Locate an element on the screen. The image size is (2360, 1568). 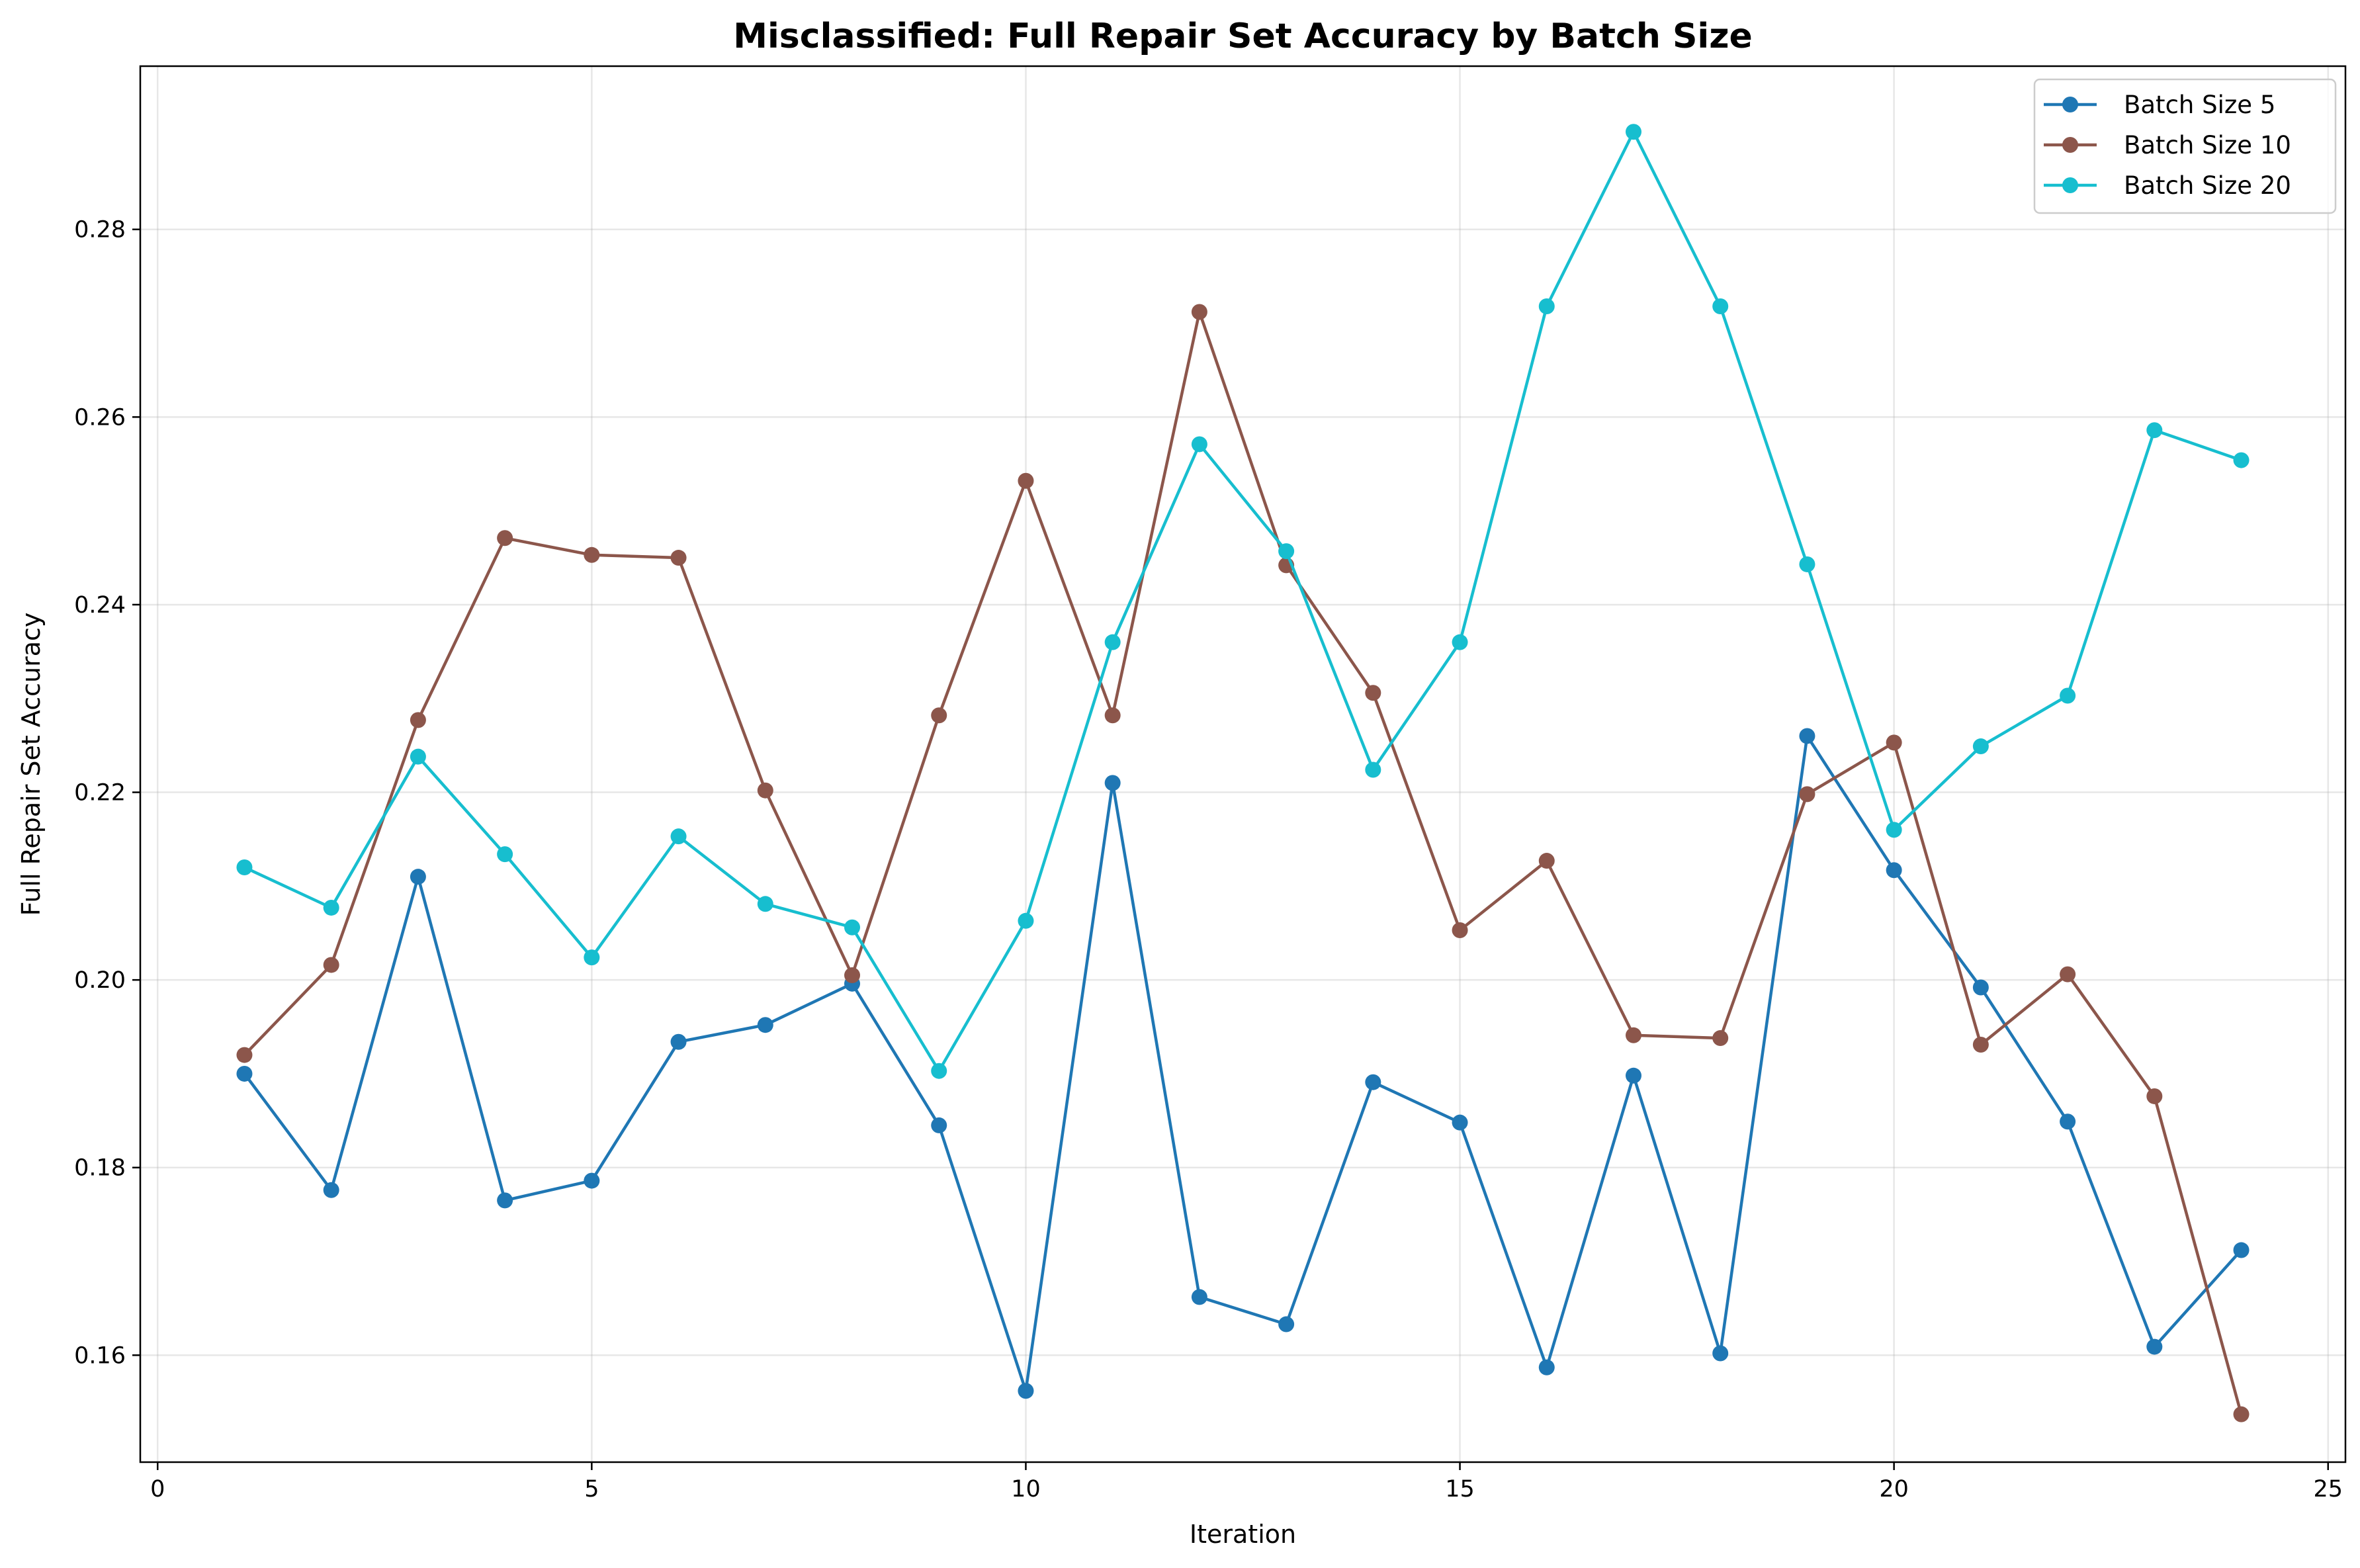
x-tick-label: 20 is located at coordinates (1894, 1490).